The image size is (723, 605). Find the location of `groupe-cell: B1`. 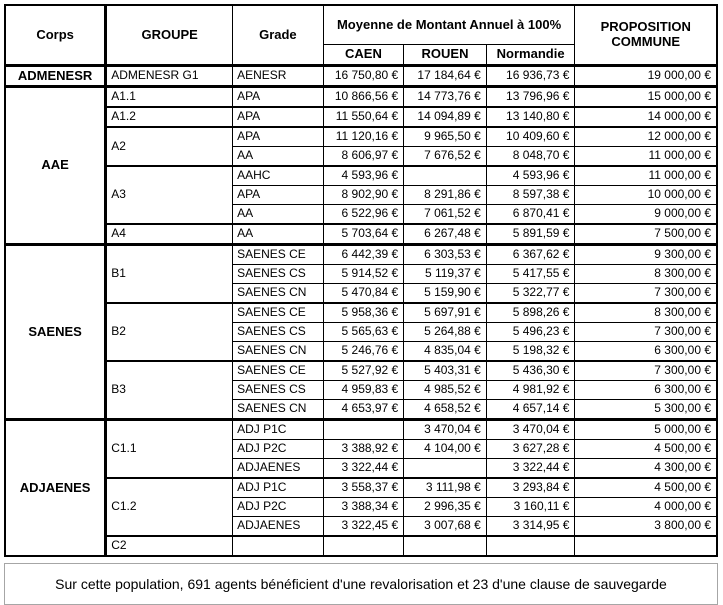

groupe-cell: B1 is located at coordinates (169, 273).